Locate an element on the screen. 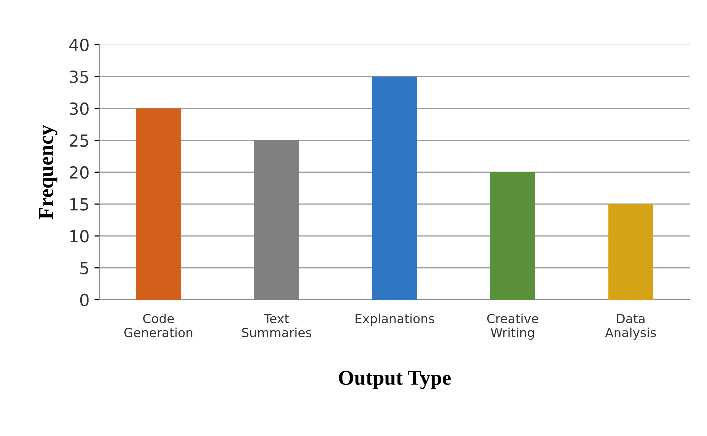  y-tick-label: 0 is located at coordinates (84, 300).